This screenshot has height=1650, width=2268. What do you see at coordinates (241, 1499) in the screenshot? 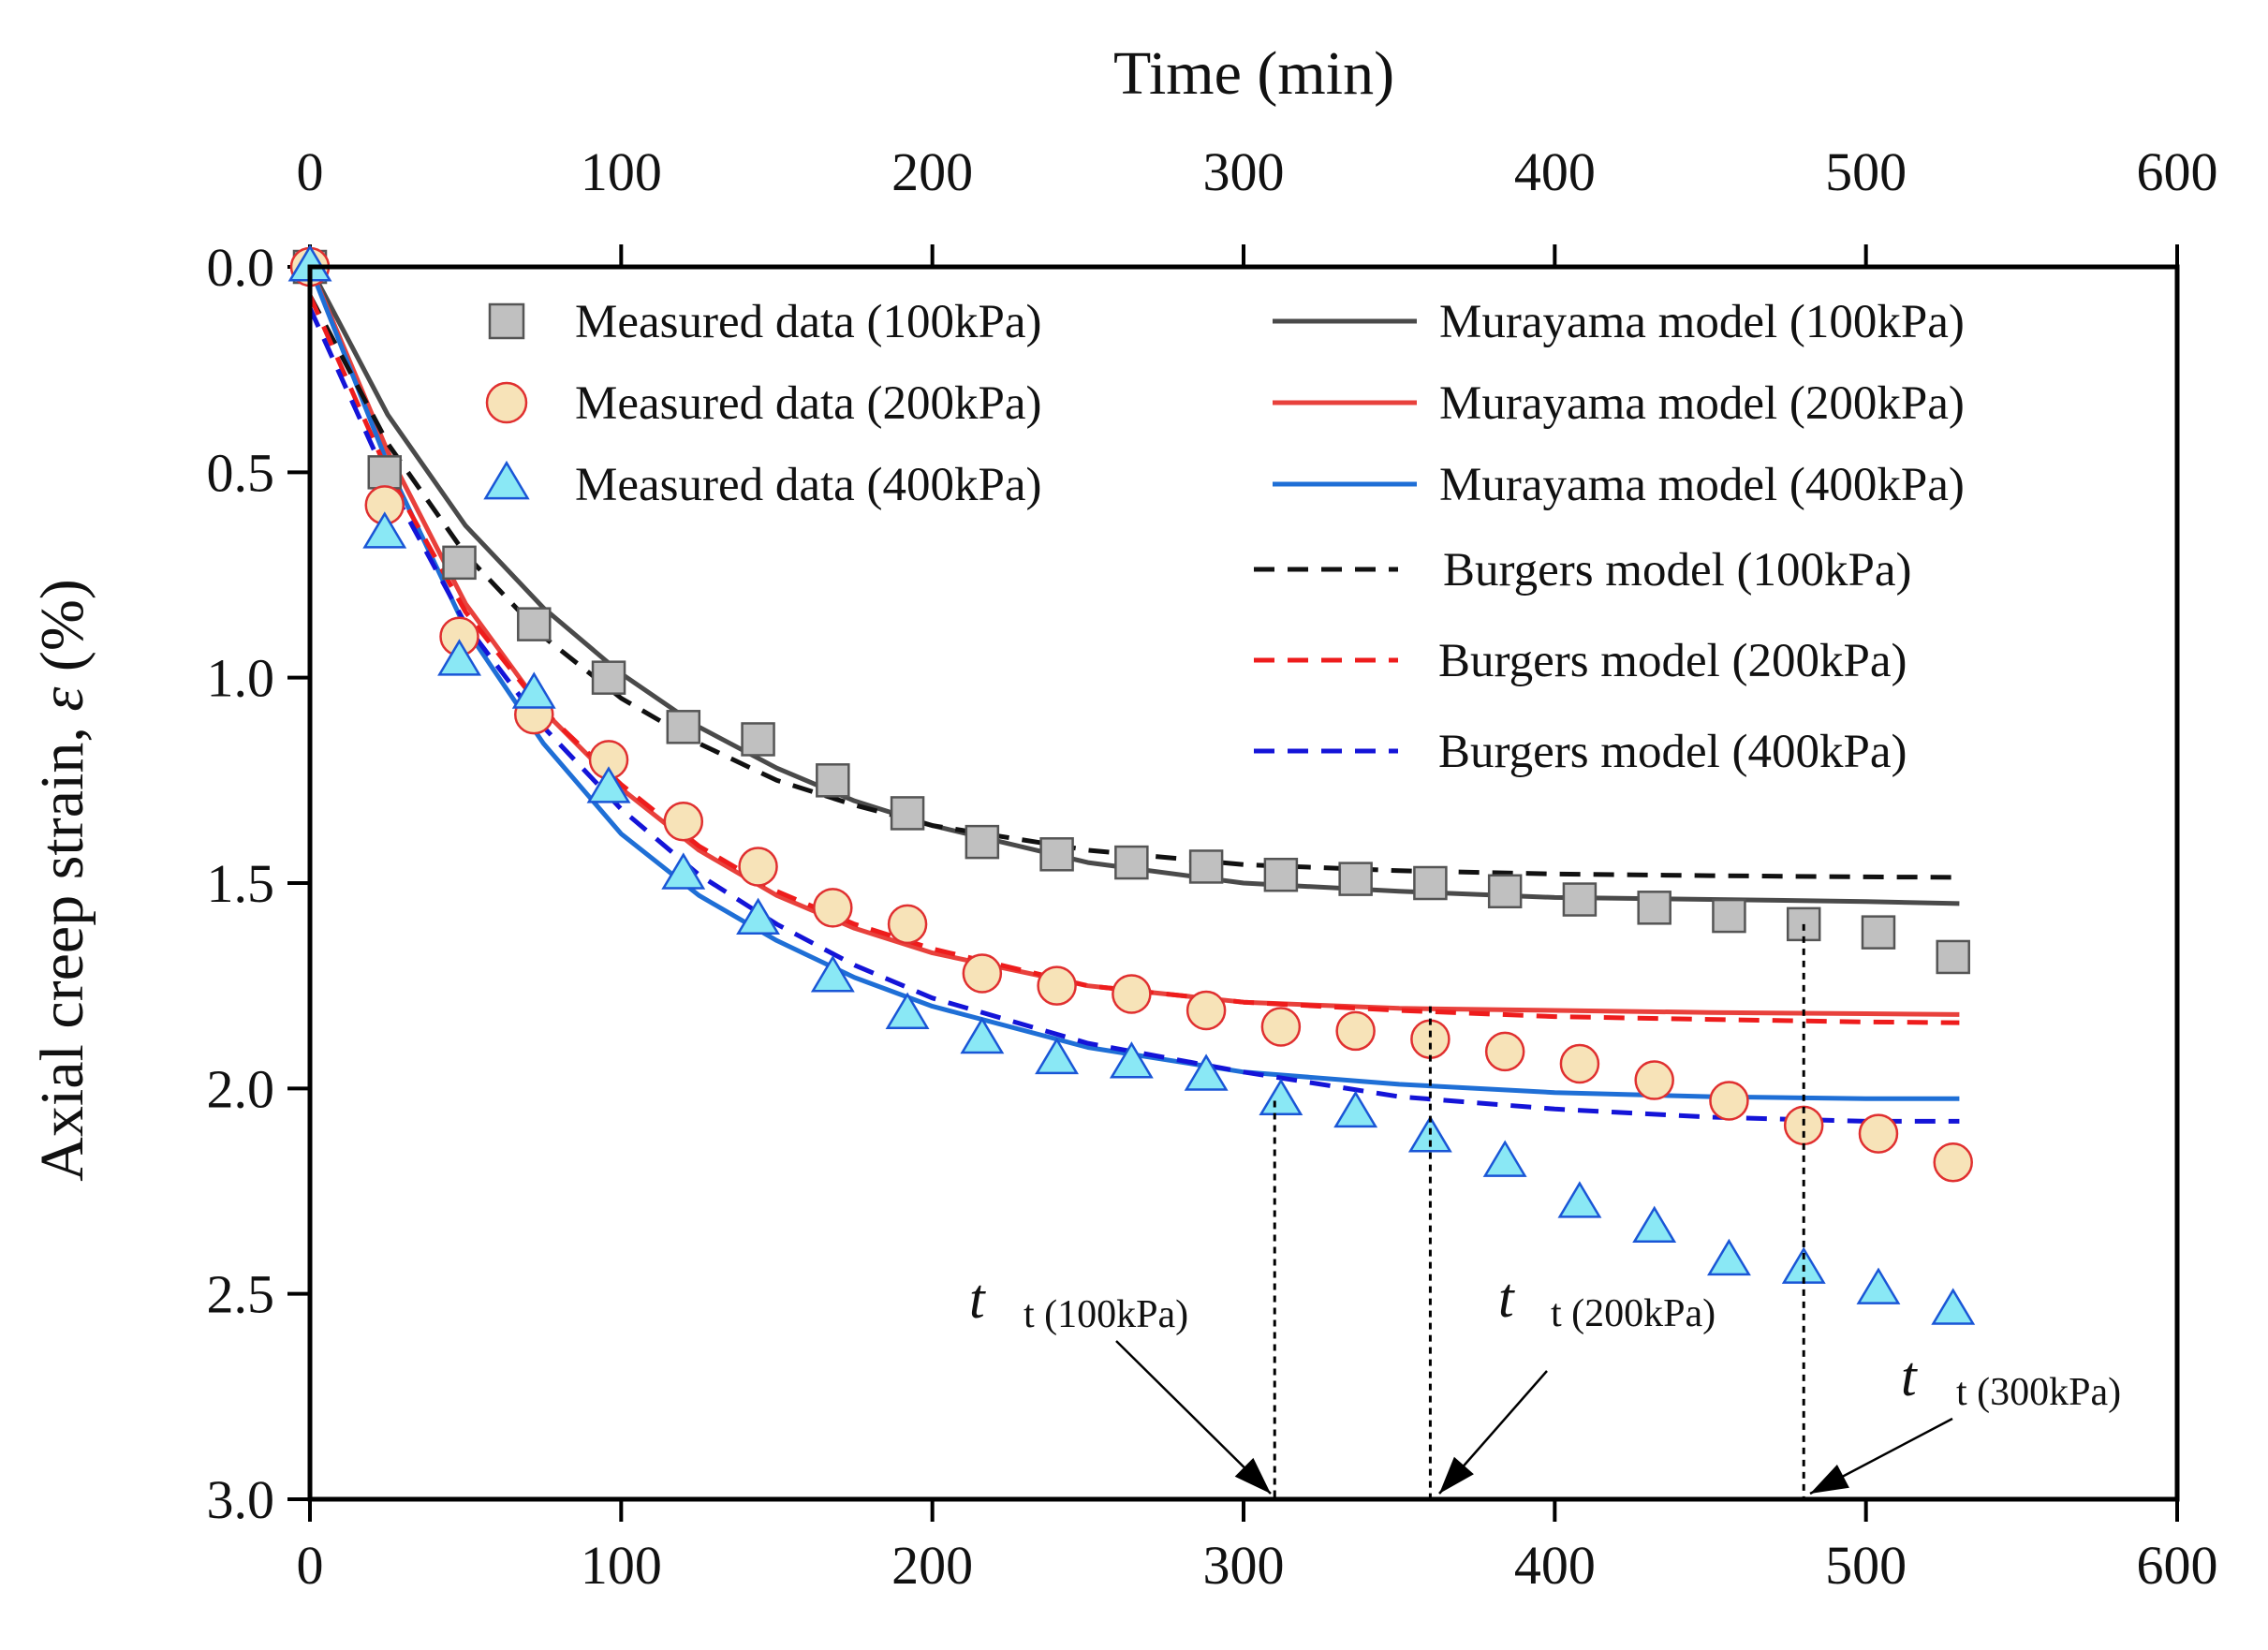
I see `y-tick-label: 3.0` at bounding box center [241, 1499].